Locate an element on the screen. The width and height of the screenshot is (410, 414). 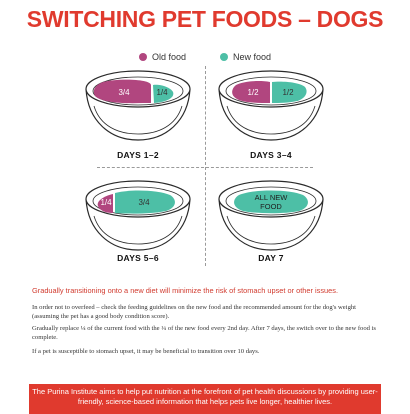
new-food-label: 3/4 is located at coordinates (144, 202).